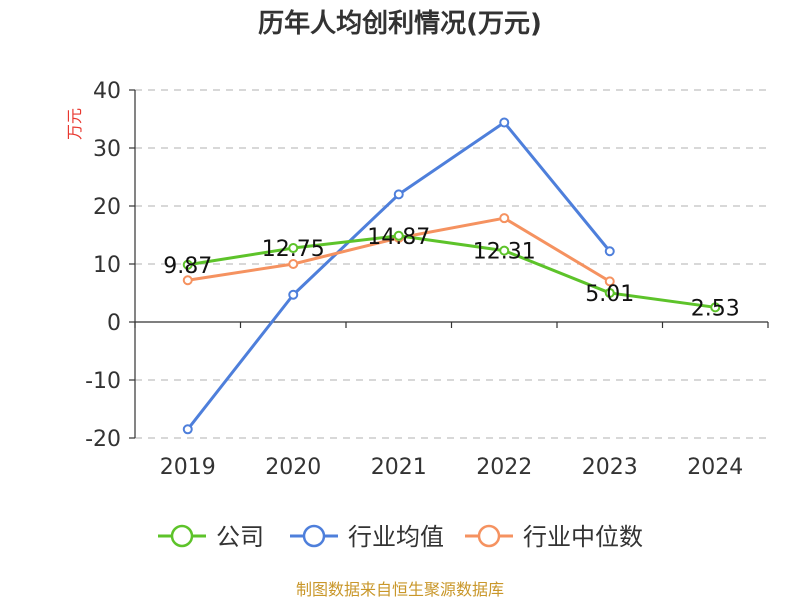  I want to click on x-tick-label: 2024, so click(715, 467).